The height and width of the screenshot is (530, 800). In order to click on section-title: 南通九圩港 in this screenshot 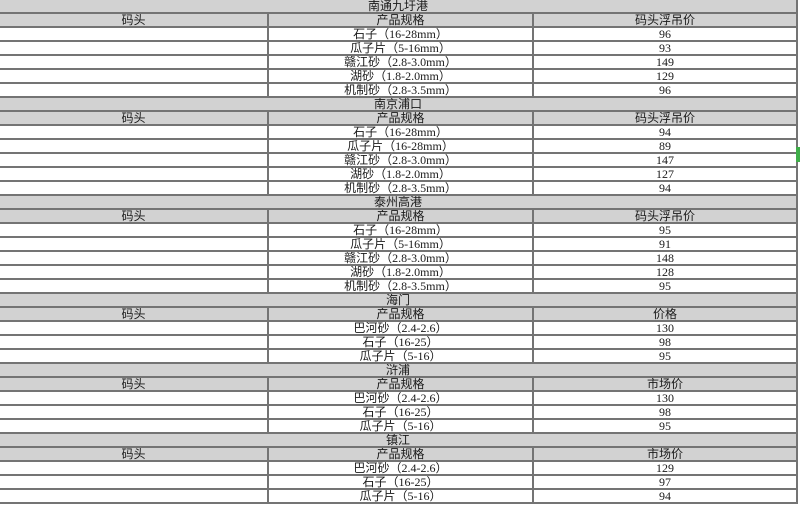, I will do `click(399, 7)`.